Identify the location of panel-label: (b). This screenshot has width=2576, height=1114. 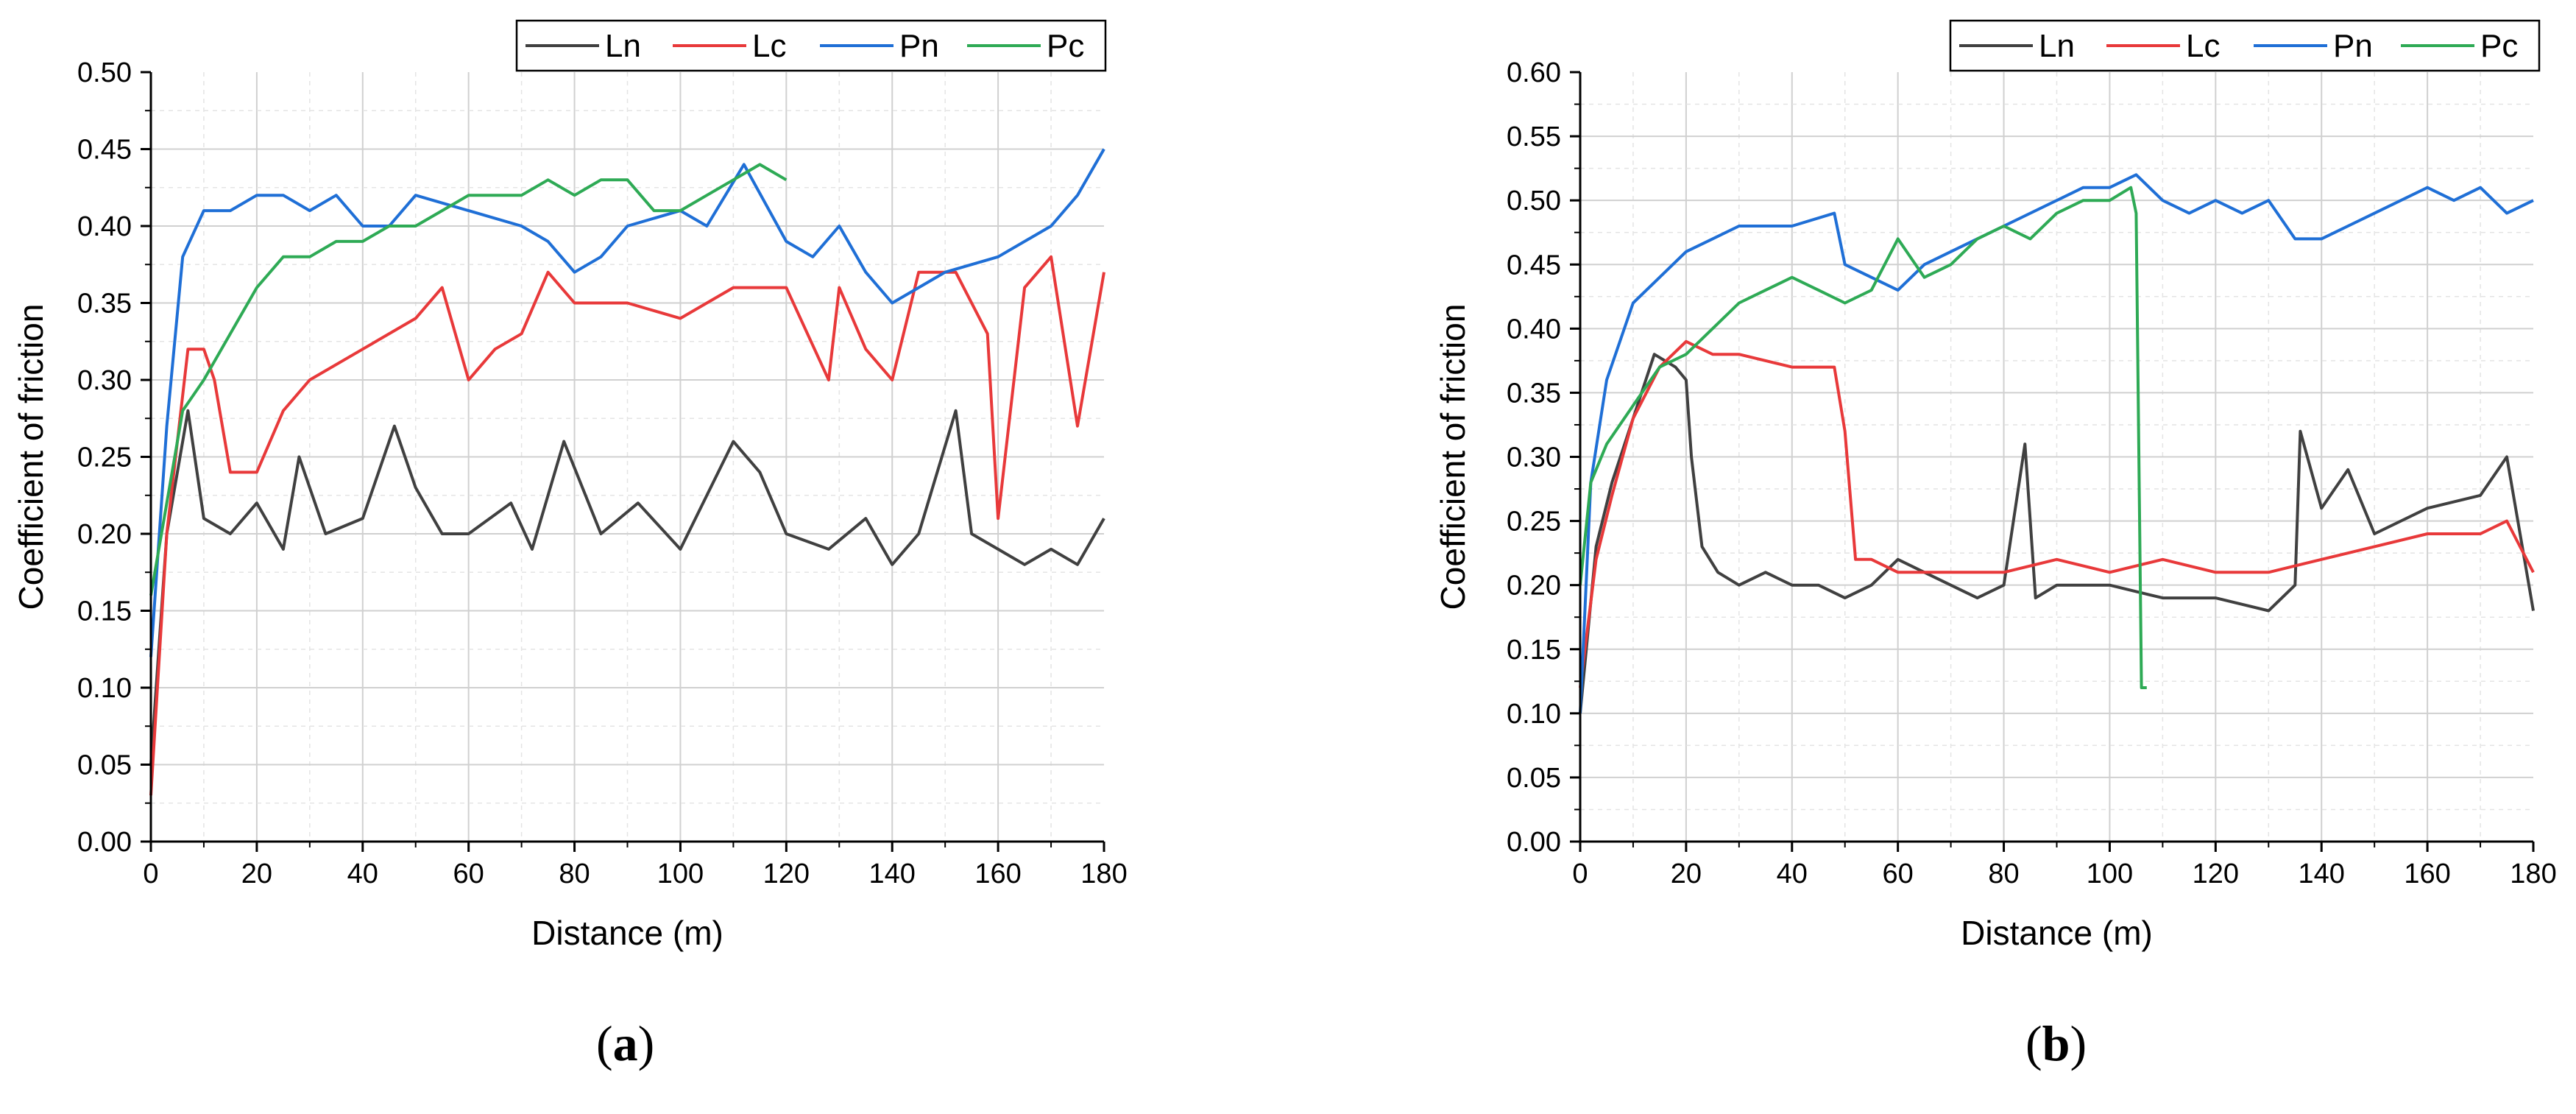
(2056, 1043).